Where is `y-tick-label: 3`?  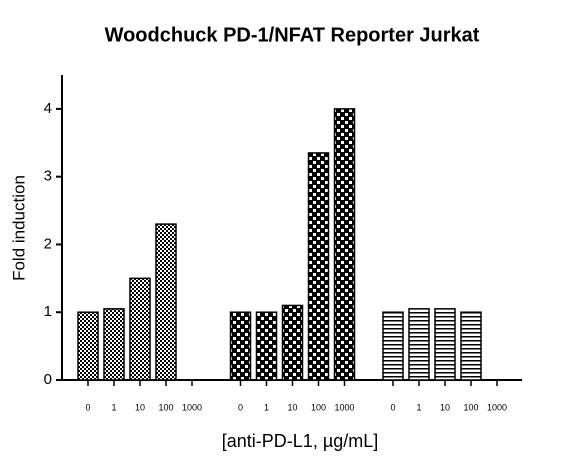 y-tick-label: 3 is located at coordinates (48, 176).